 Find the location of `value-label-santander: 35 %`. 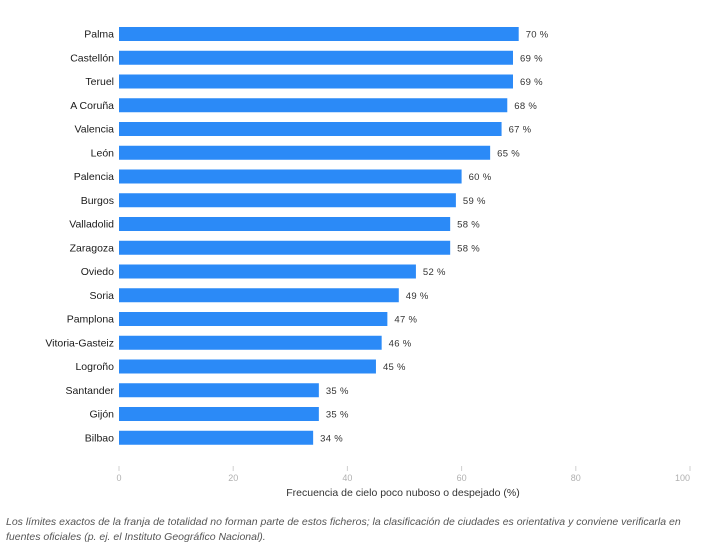

value-label-santander: 35 % is located at coordinates (337, 391).